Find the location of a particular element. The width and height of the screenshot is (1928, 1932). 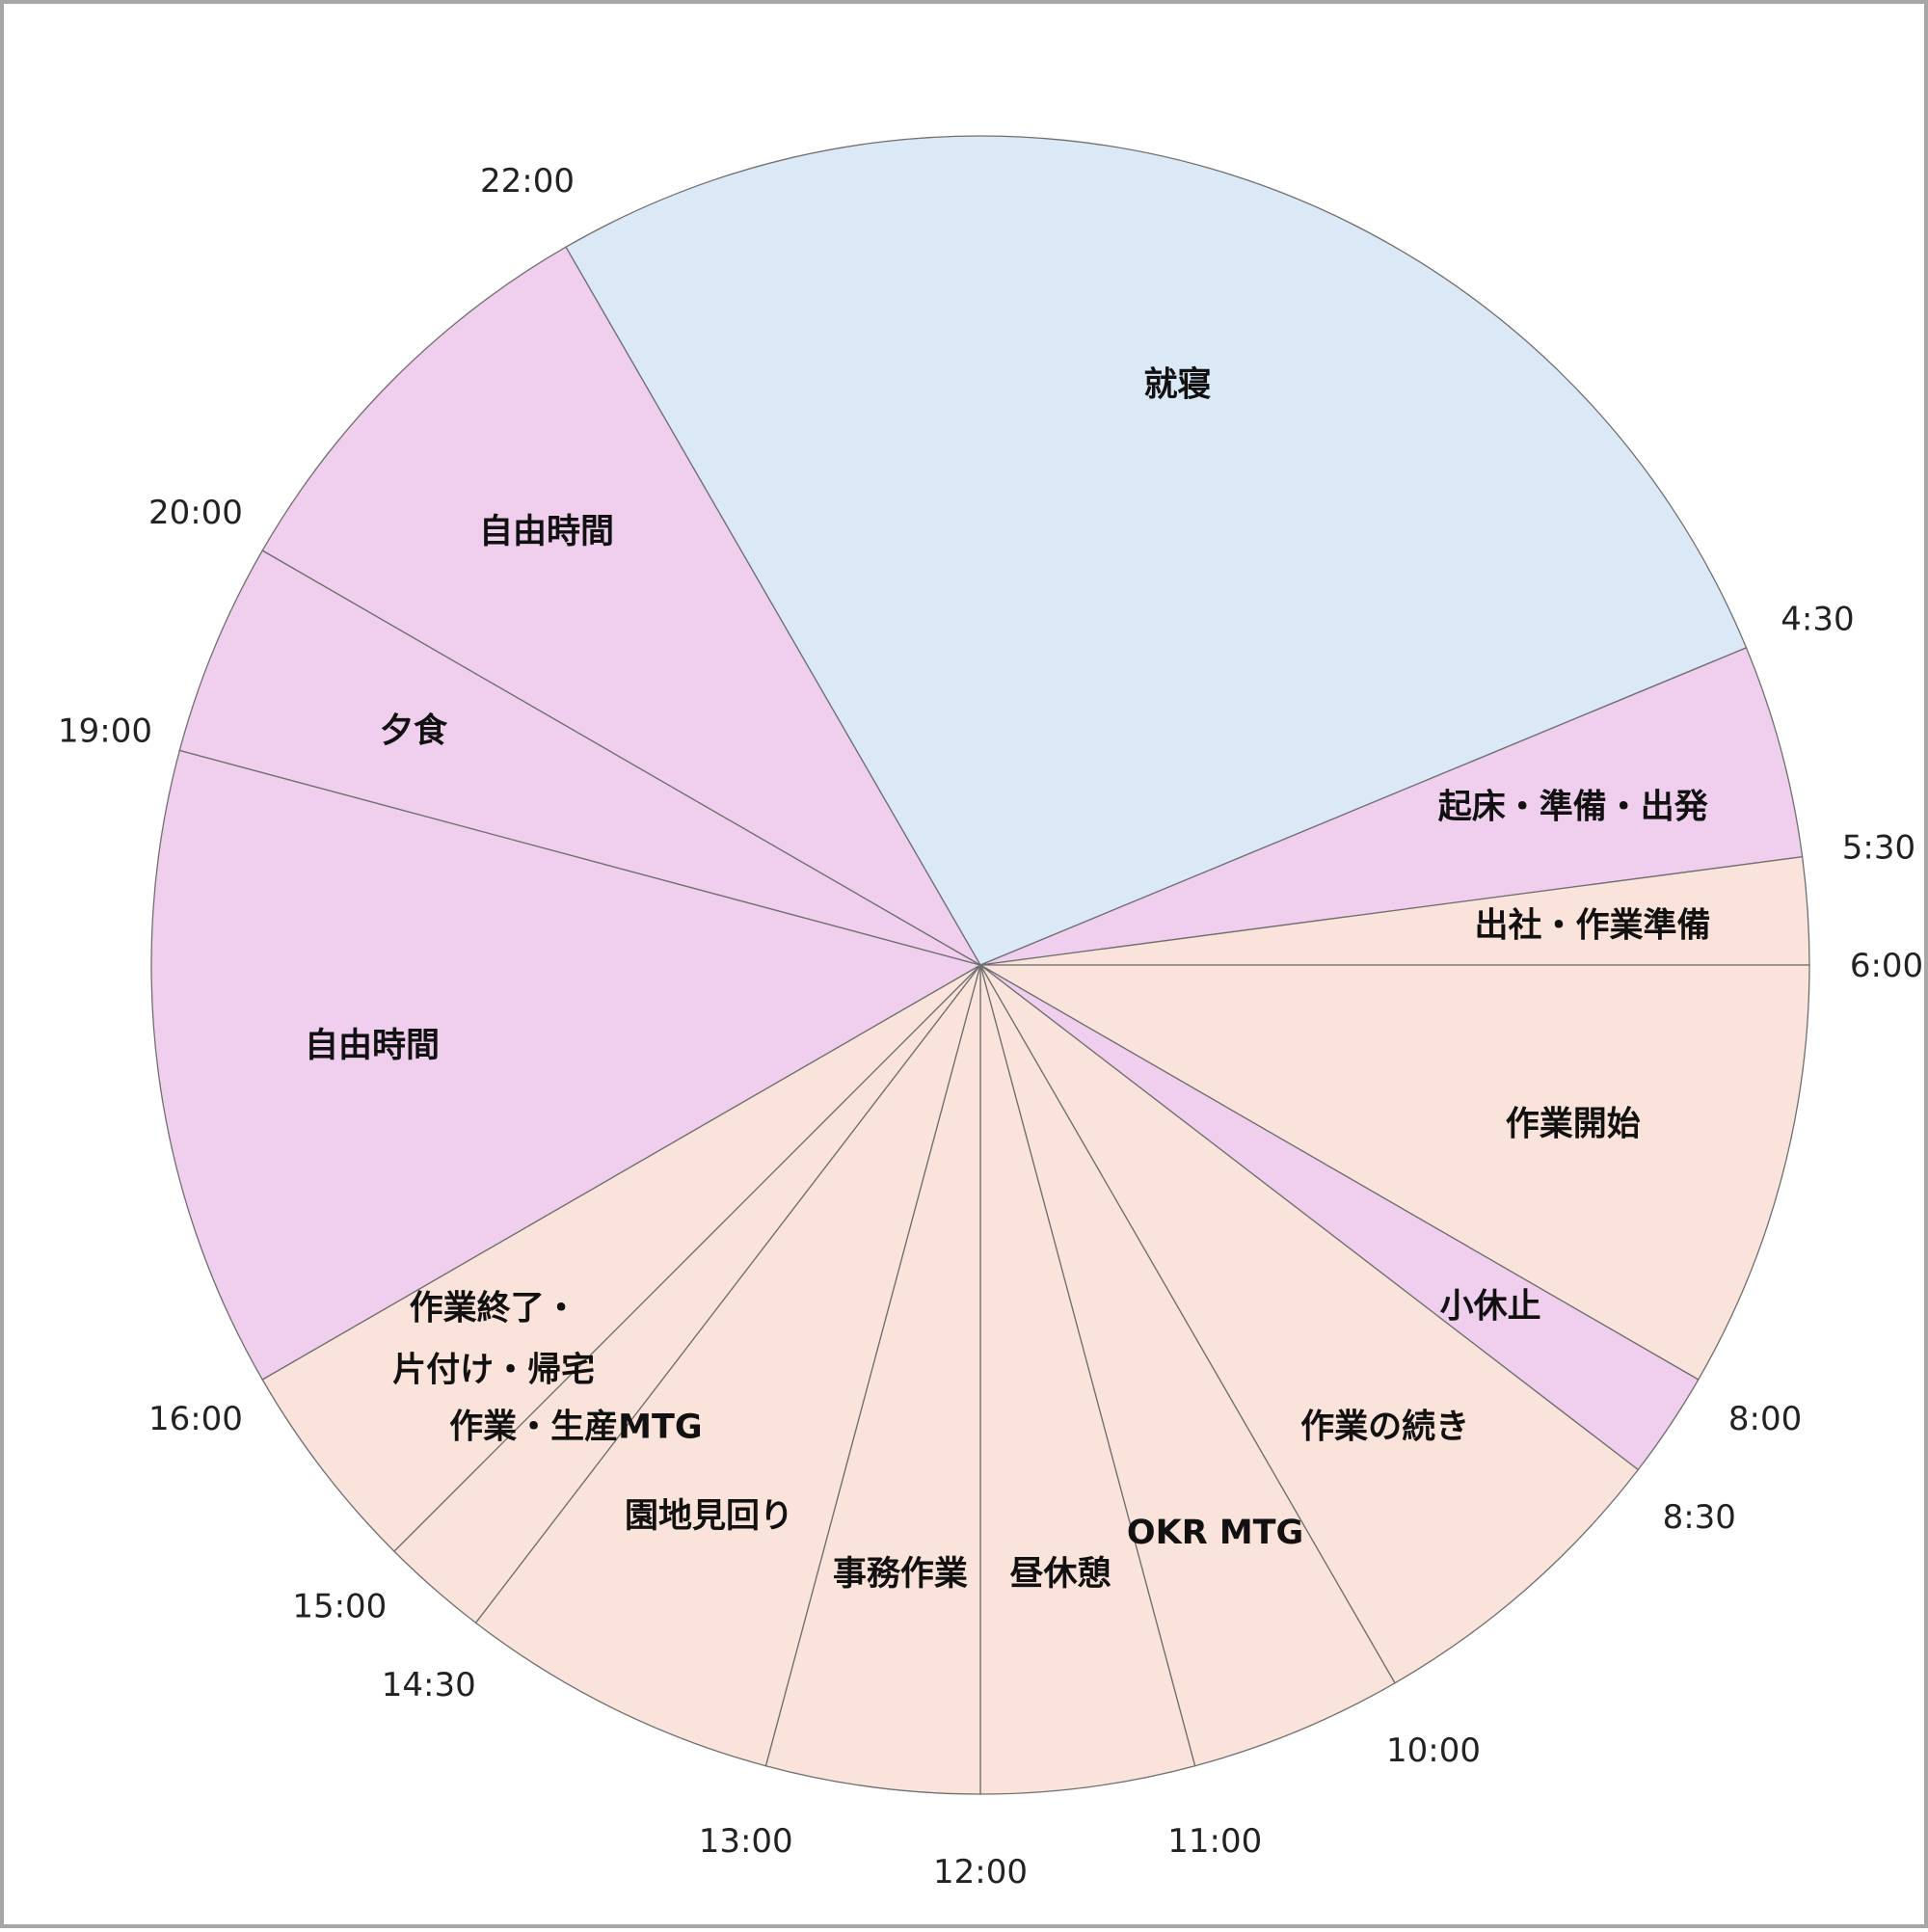

segment-label-8: 昼休憩 is located at coordinates (1060, 1575).